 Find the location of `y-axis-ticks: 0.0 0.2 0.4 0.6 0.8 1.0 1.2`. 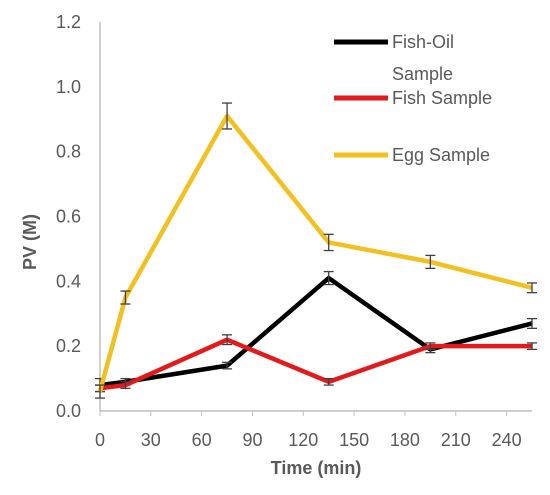

y-axis-ticks: 0.0 0.2 0.4 0.6 0.8 1.0 1.2 is located at coordinates (68, 216).